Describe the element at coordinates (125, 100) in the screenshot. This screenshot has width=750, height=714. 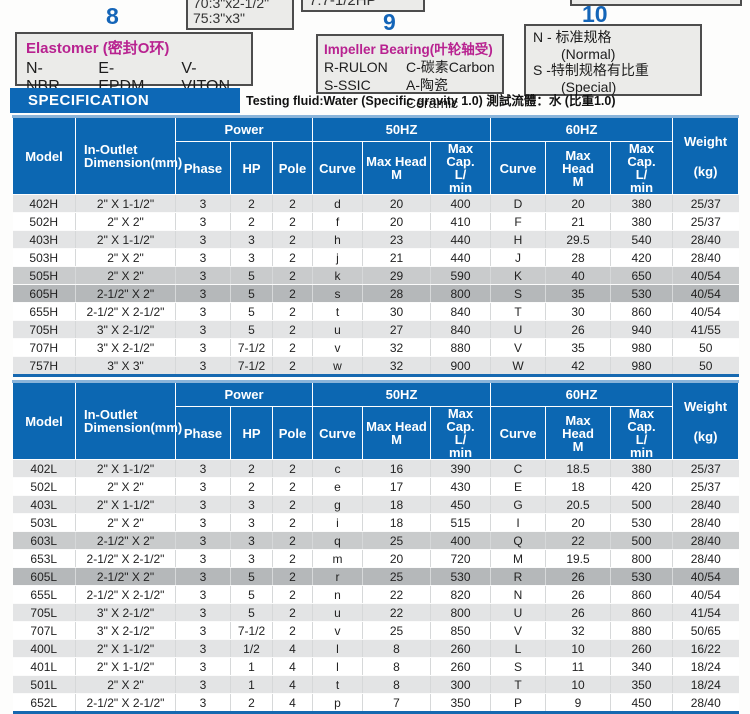
I see `specification-header: SPECIFICATION` at that location.